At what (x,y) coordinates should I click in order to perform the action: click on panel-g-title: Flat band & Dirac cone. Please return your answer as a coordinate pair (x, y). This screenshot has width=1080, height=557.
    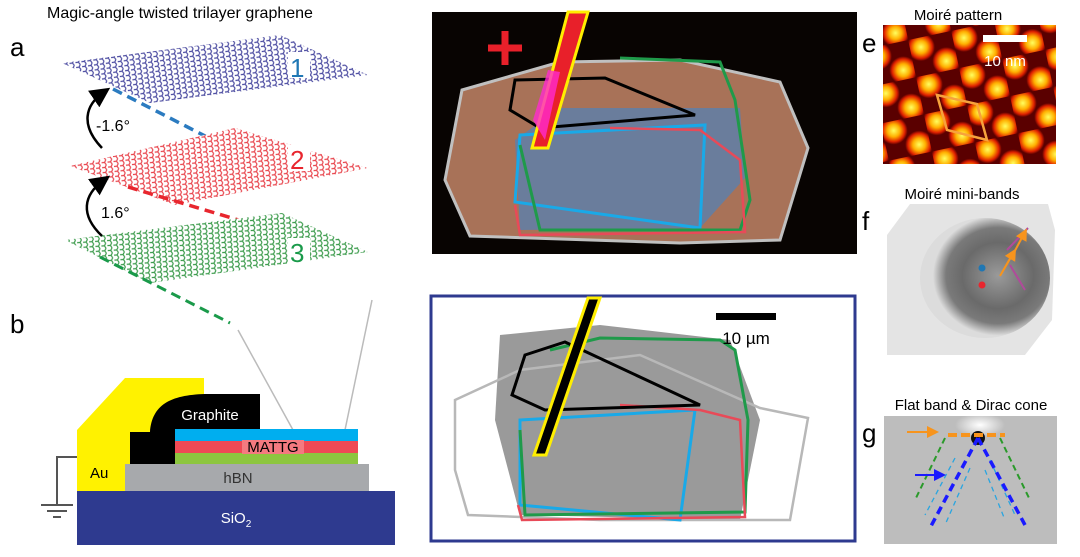
    Looking at the image, I should click on (971, 405).